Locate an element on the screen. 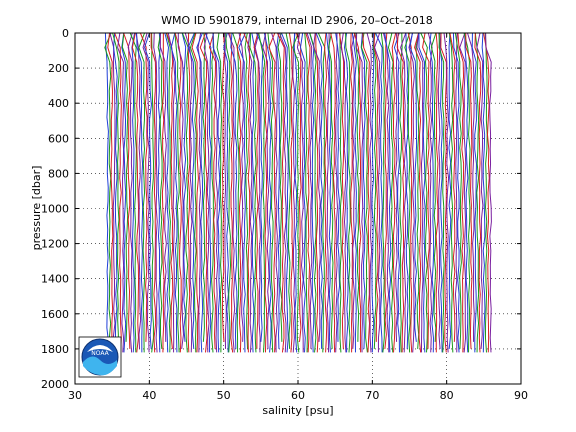 This screenshot has height=432, width=576. y-tick-label: 400 is located at coordinates (58, 103).